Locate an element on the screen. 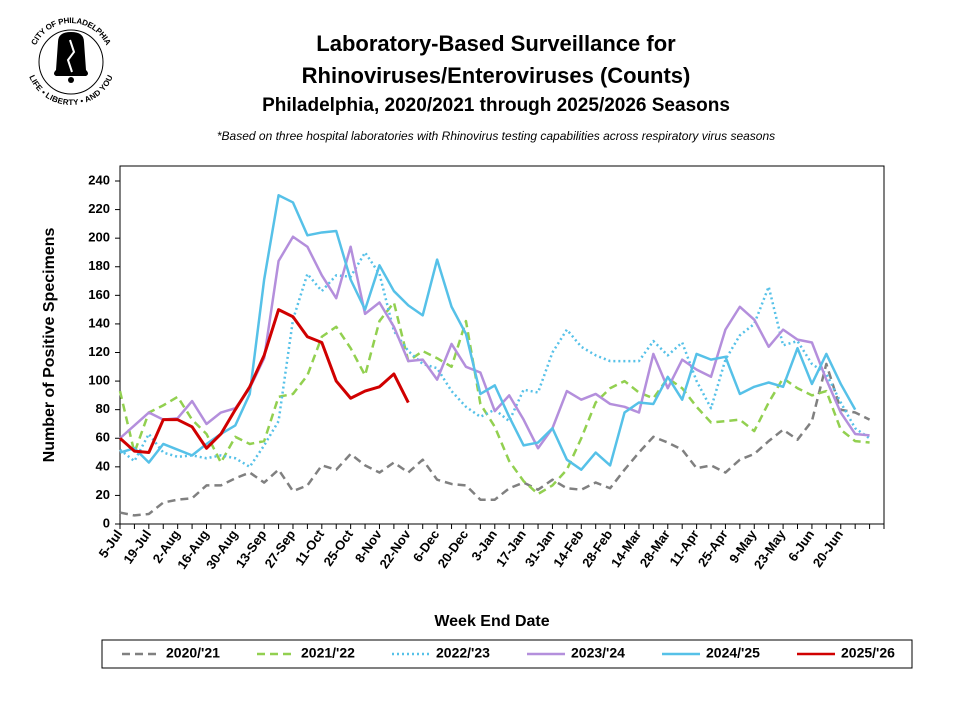 The height and width of the screenshot is (720, 960). logo-bell is located at coordinates (71, 54).